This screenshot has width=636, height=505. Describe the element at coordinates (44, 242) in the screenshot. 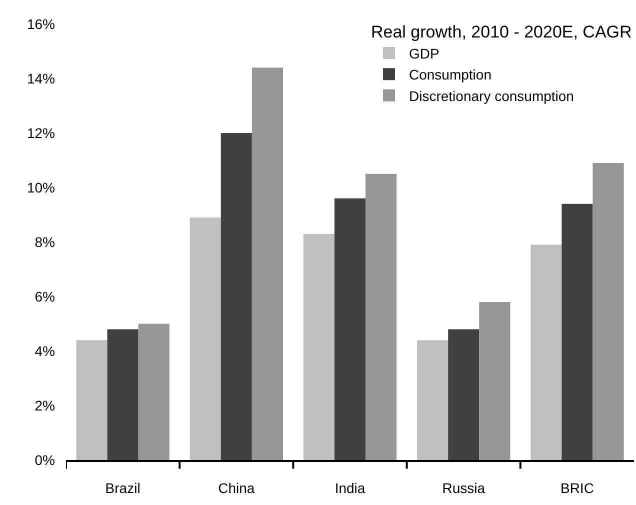

I see `y-tick-label: 8%` at that location.